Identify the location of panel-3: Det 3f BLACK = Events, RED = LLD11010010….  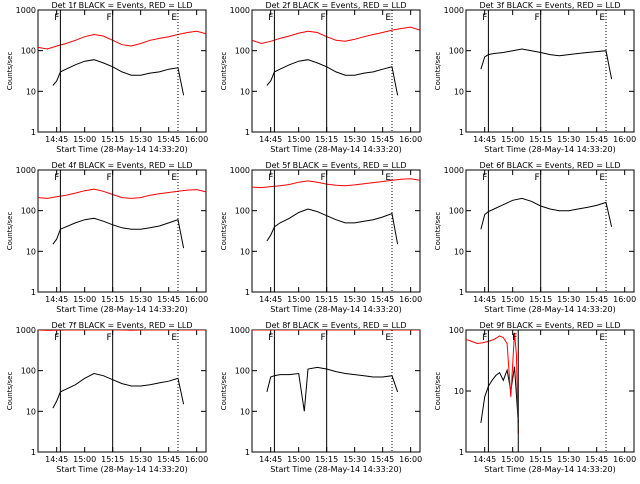
(535, 77).